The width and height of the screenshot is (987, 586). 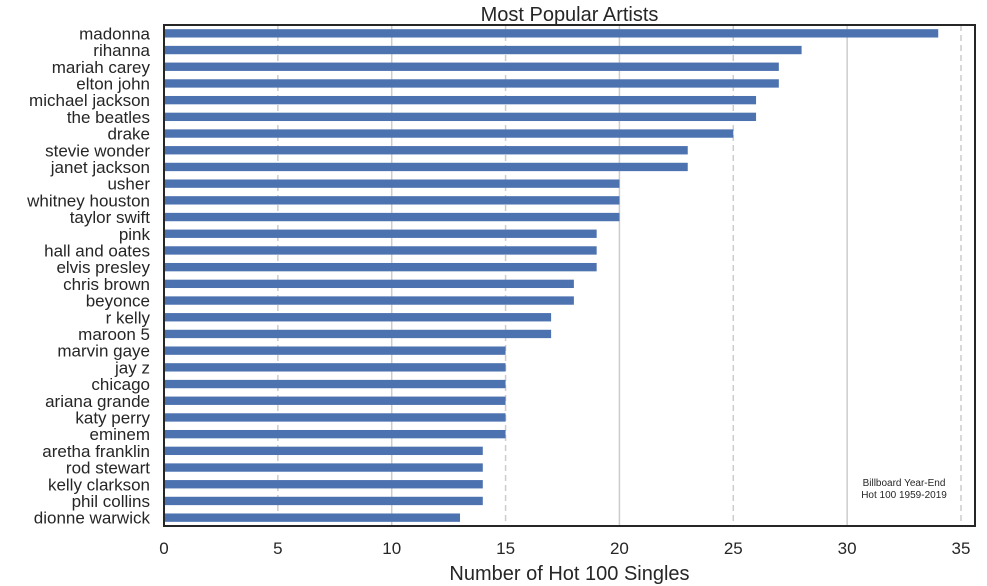 What do you see at coordinates (101, 67) in the screenshot?
I see `category-label: mariah carey` at bounding box center [101, 67].